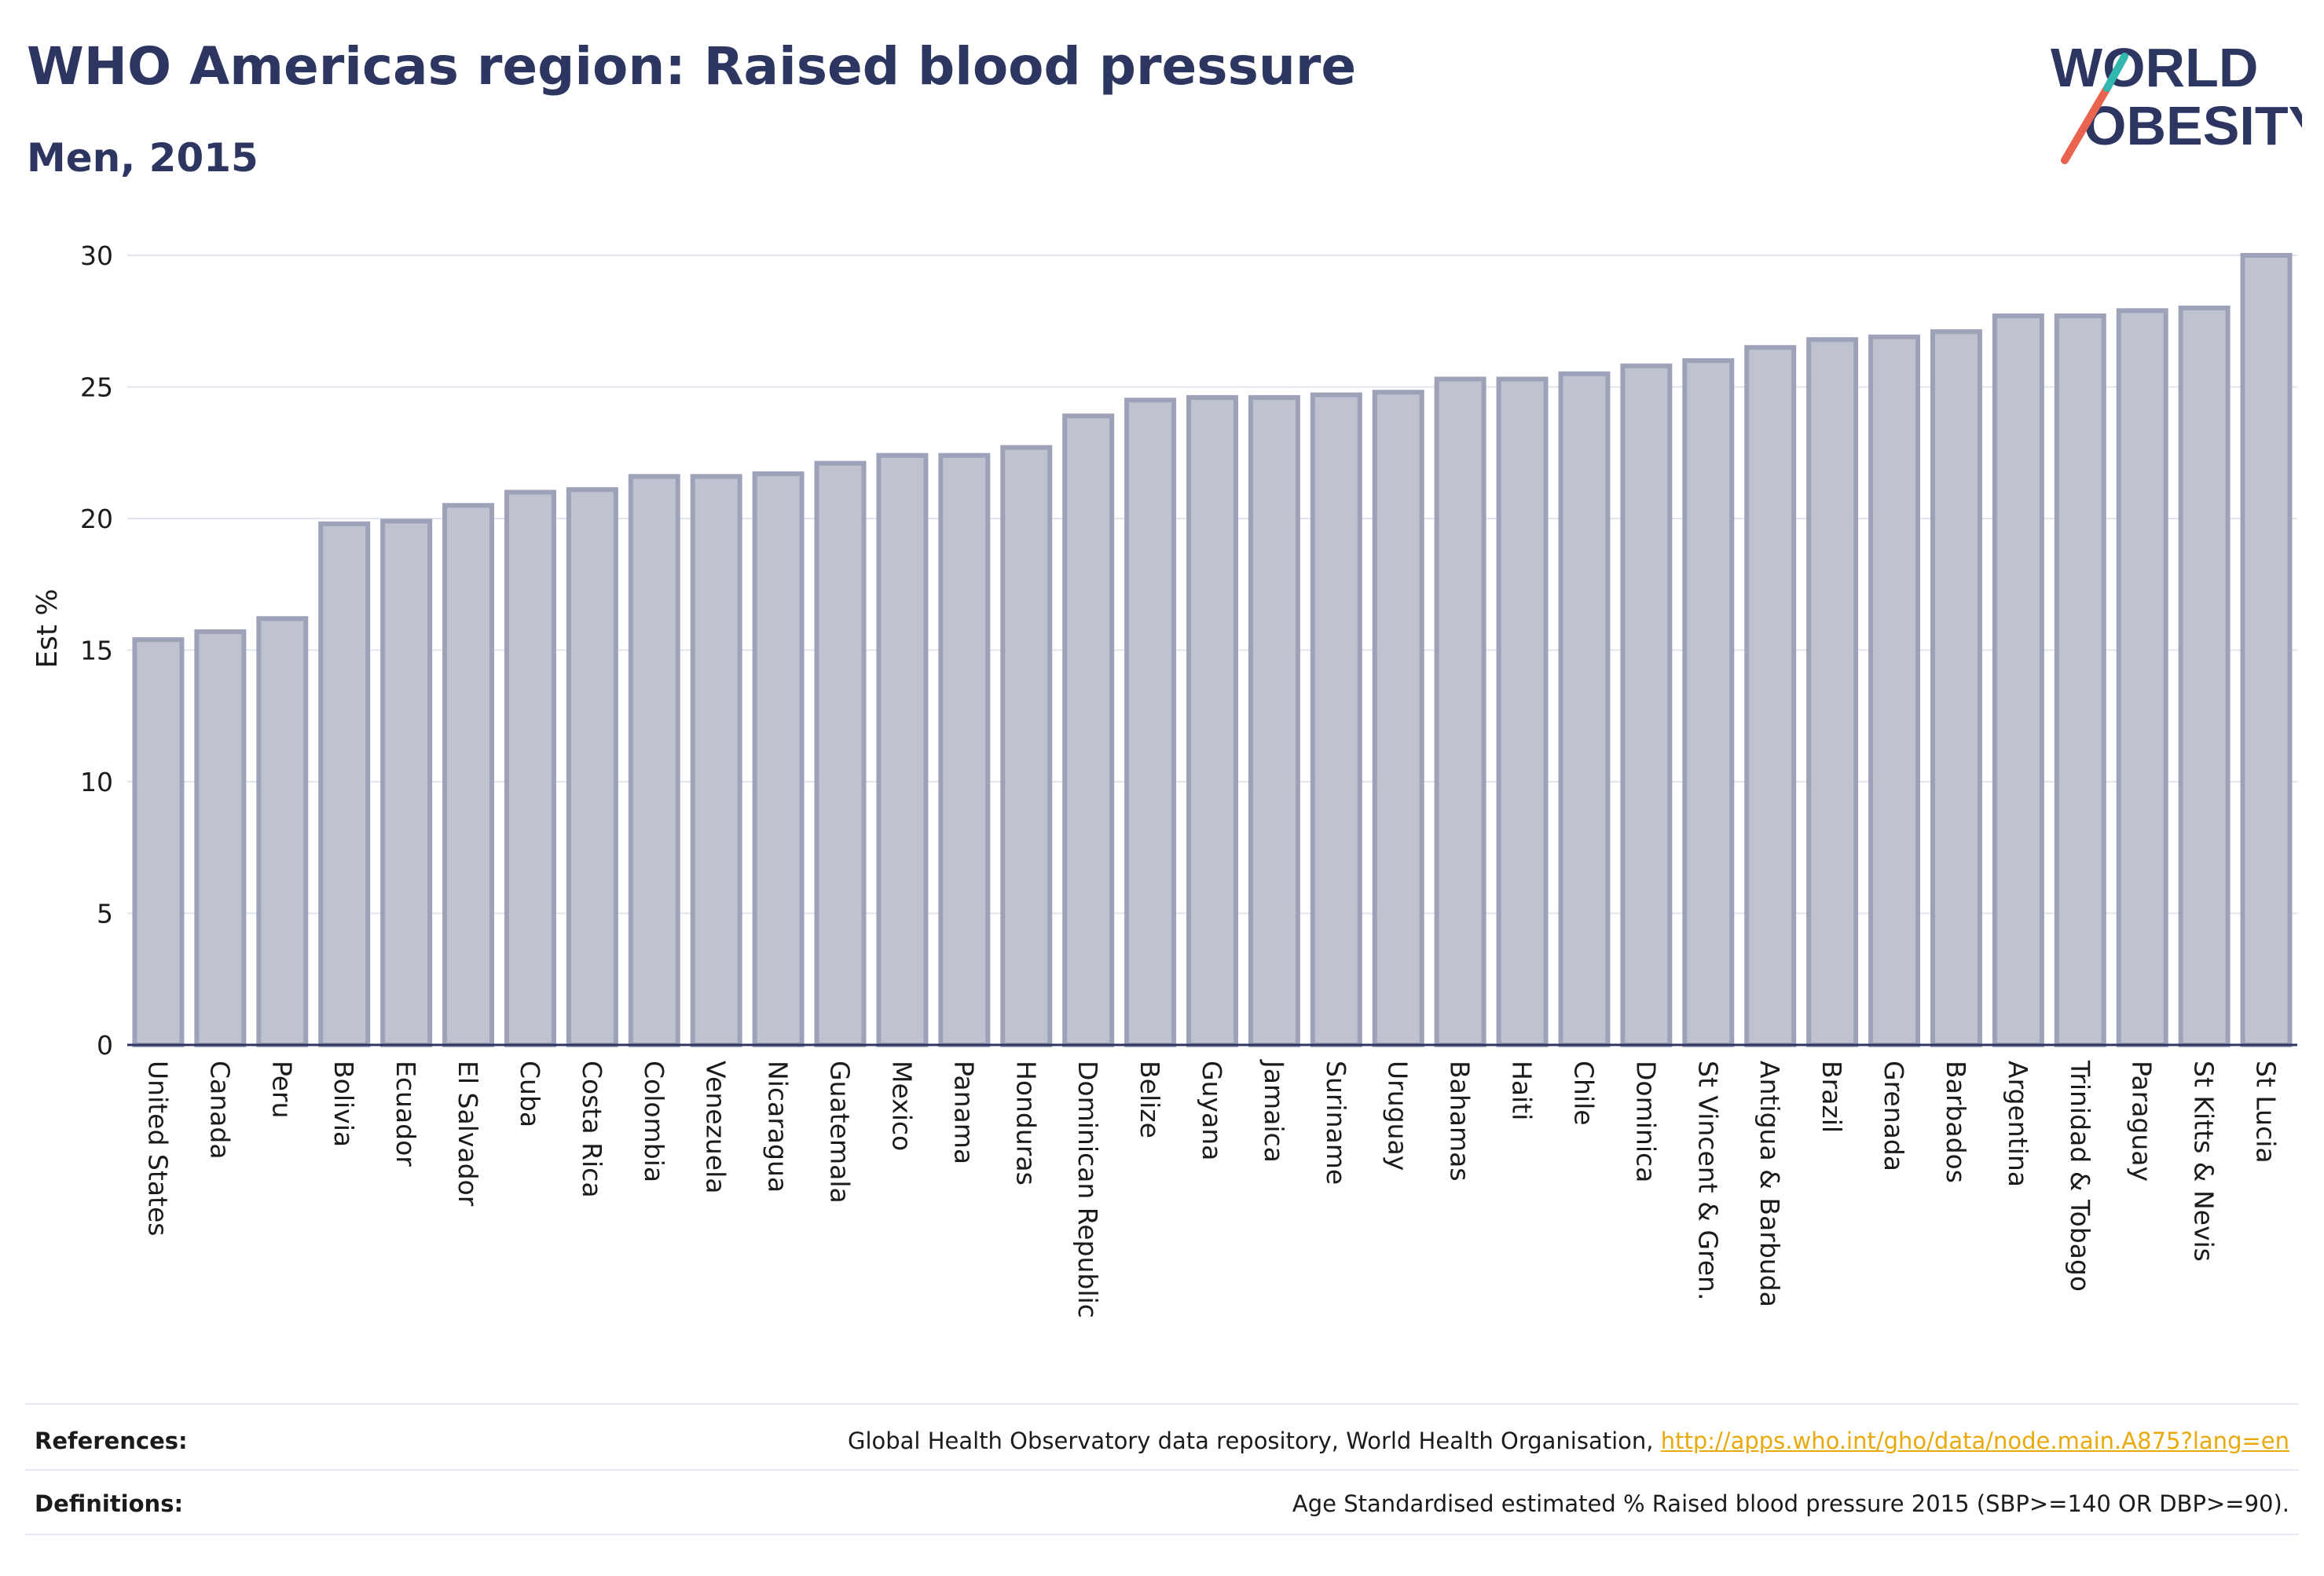 The height and width of the screenshot is (1576, 2324). What do you see at coordinates (96, 782) in the screenshot?
I see `y-tick-label: 10` at bounding box center [96, 782].